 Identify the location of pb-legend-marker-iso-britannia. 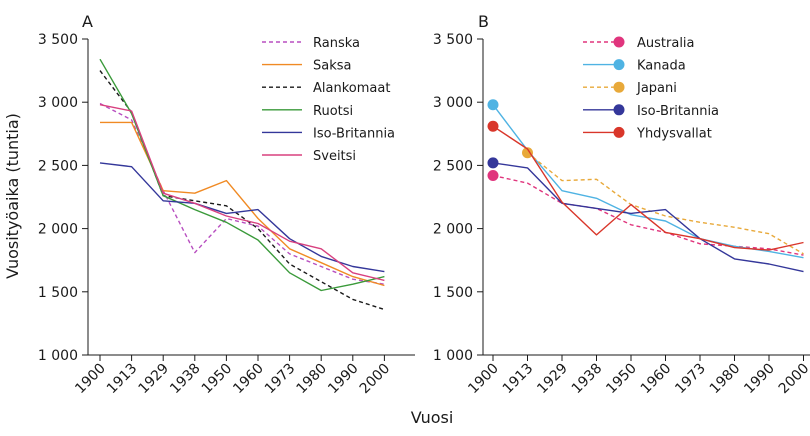
(619, 110).